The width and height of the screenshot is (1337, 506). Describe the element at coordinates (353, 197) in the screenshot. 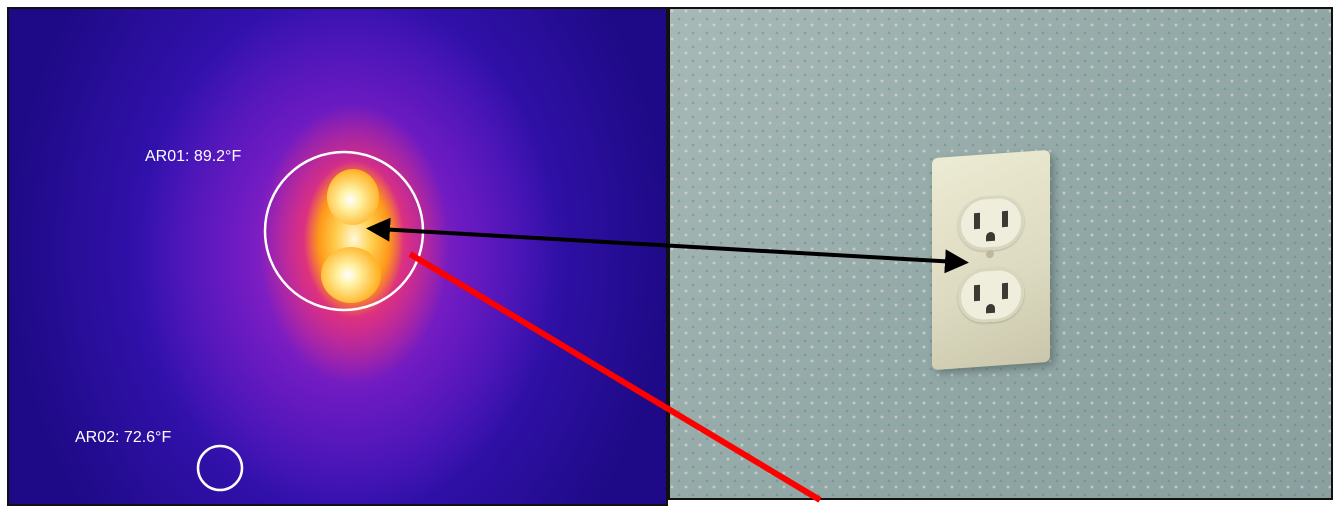

I see `hotspot-upper` at that location.